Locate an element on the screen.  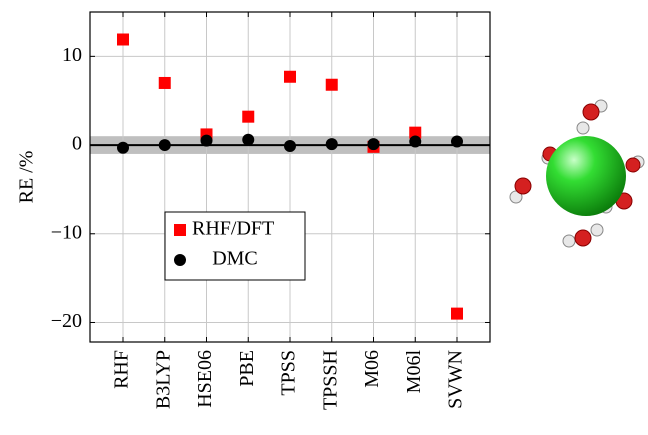
x-tick-label: M06l is located at coordinates (414, 372).